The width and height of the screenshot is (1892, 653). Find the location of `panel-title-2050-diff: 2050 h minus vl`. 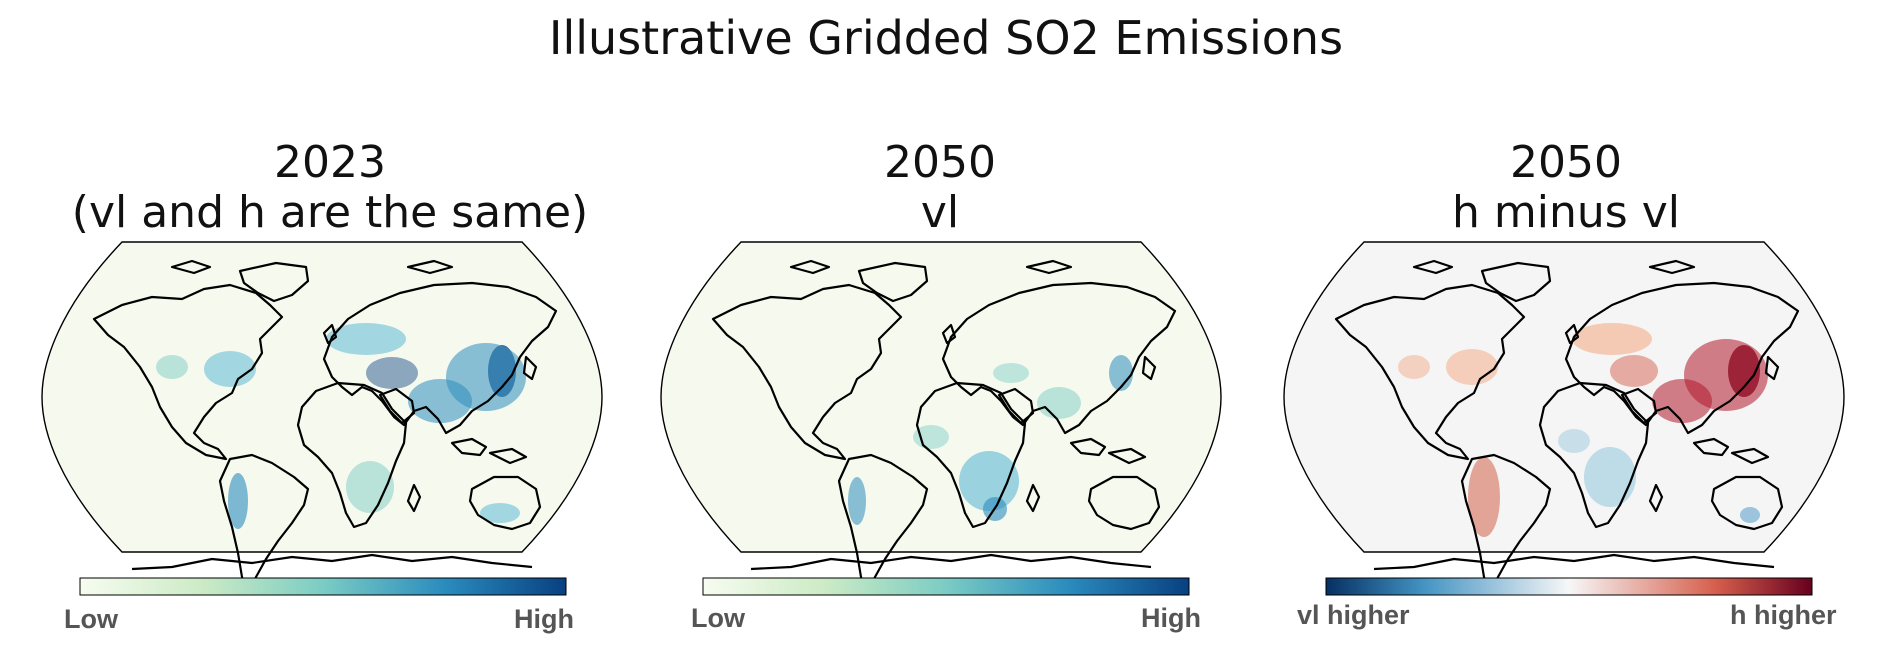

panel-title-2050-diff: 2050 h minus vl is located at coordinates (1566, 188).